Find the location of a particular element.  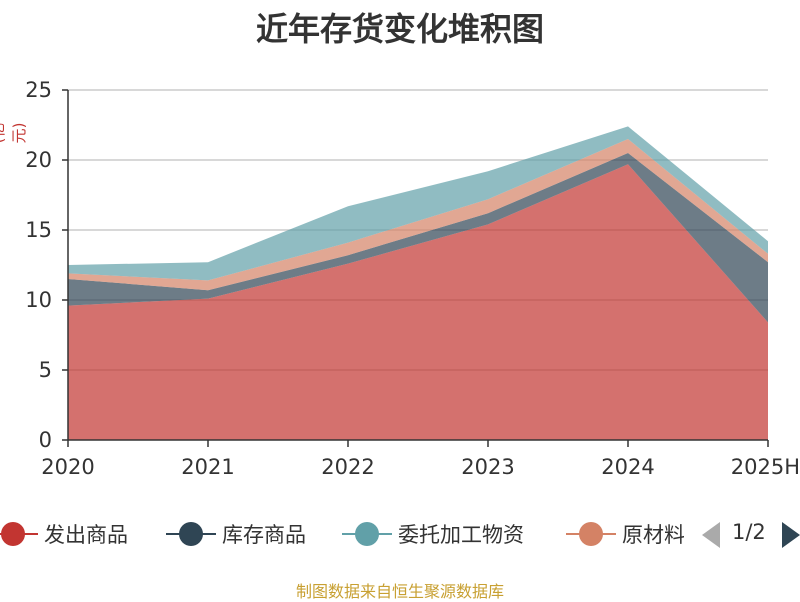

legend-item-label: 委托加工物资 is located at coordinates (461, 535).